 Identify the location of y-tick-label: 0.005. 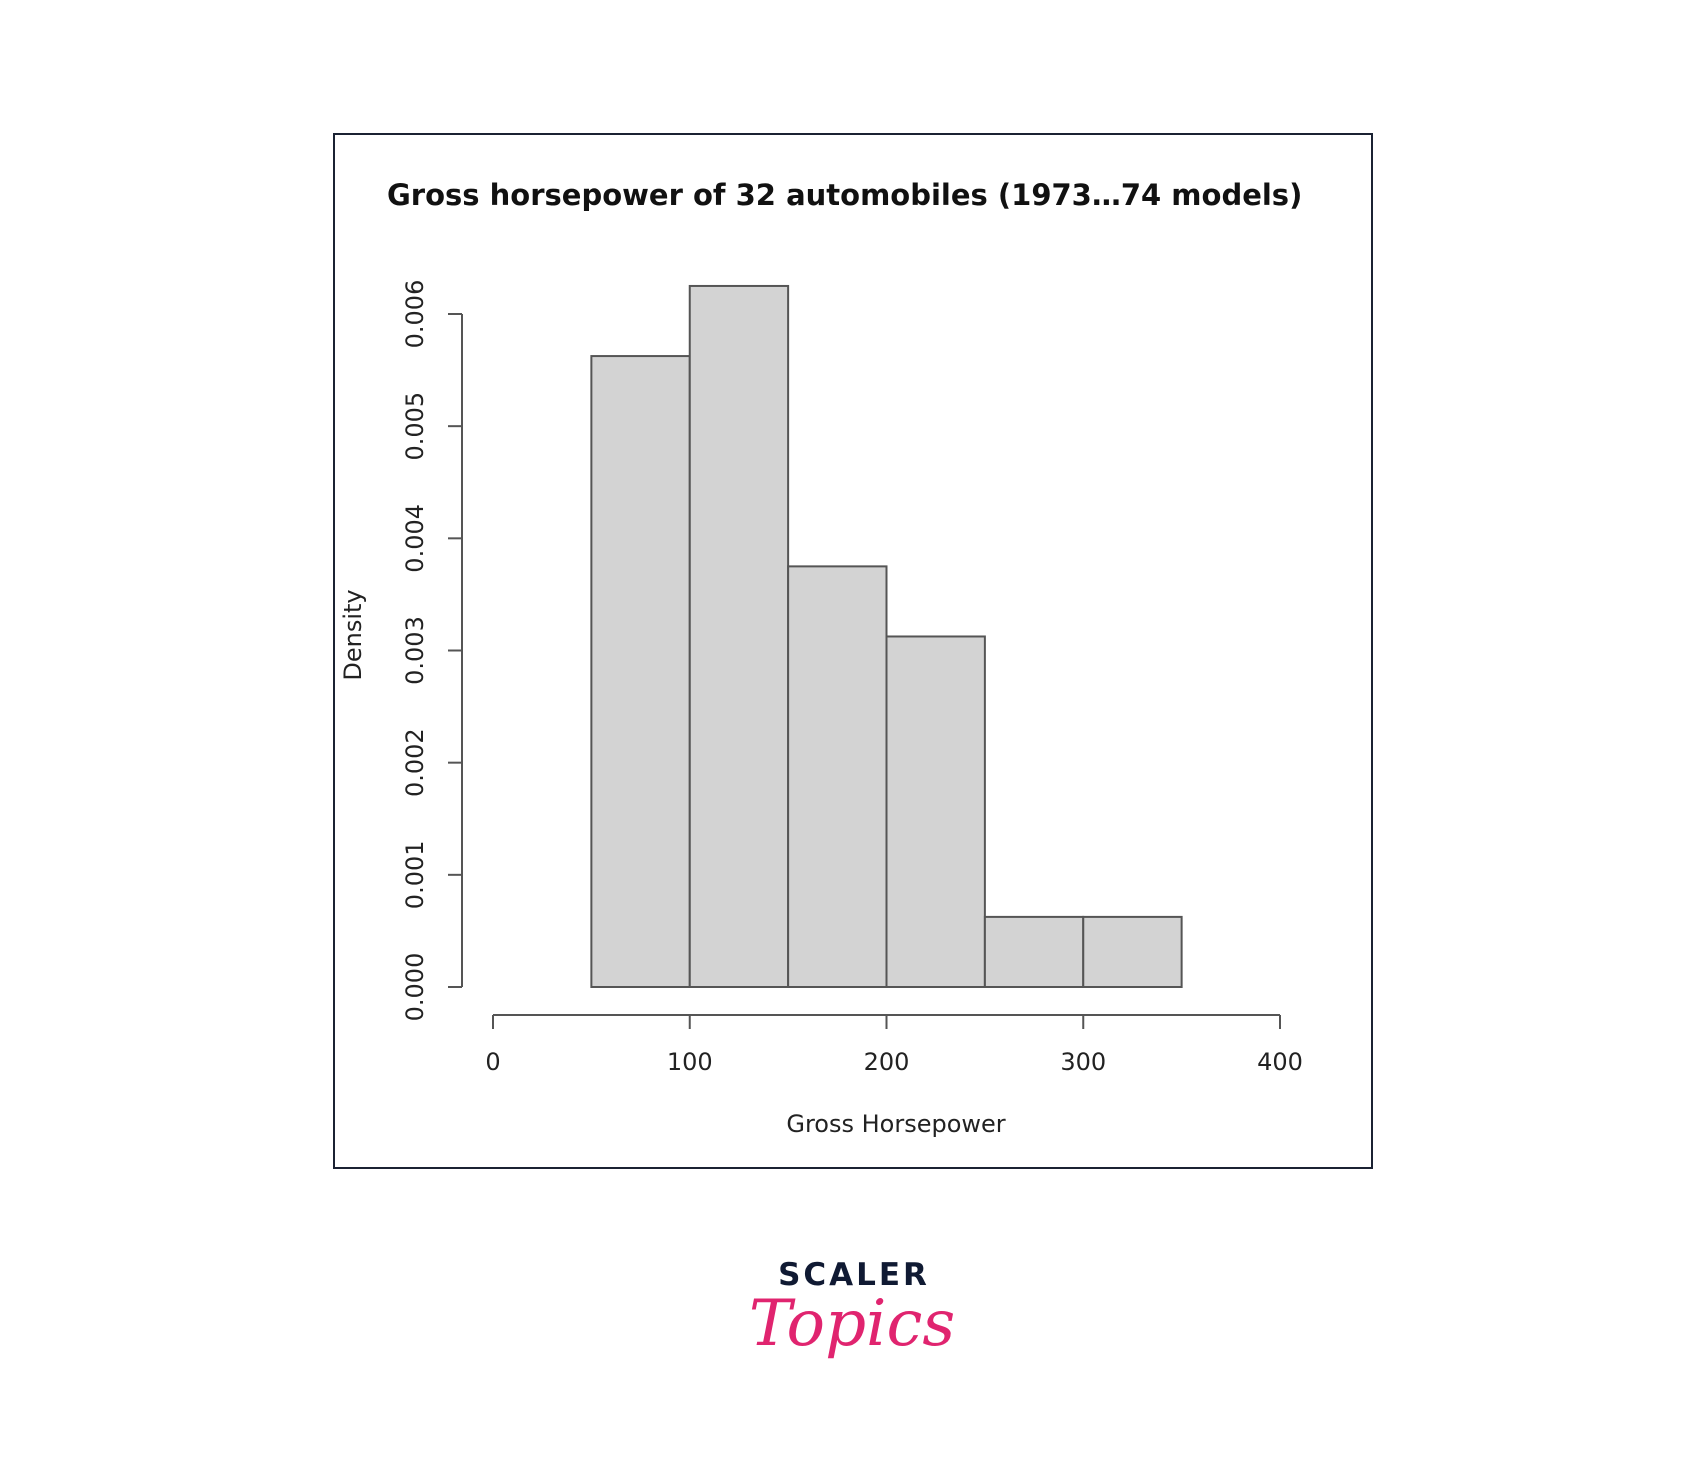
(415, 426).